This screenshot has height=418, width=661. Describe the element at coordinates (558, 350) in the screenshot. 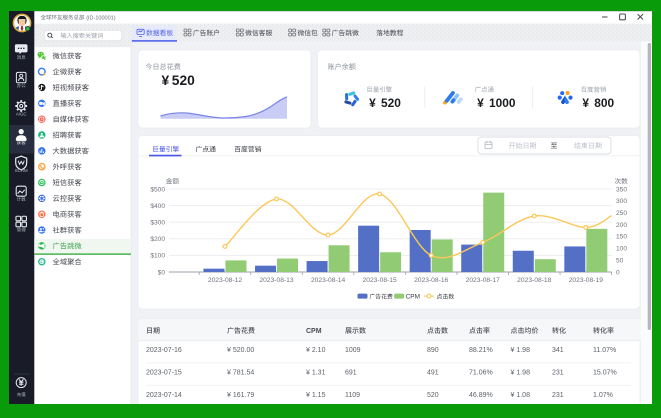

I see `svg-text: 341` at that location.